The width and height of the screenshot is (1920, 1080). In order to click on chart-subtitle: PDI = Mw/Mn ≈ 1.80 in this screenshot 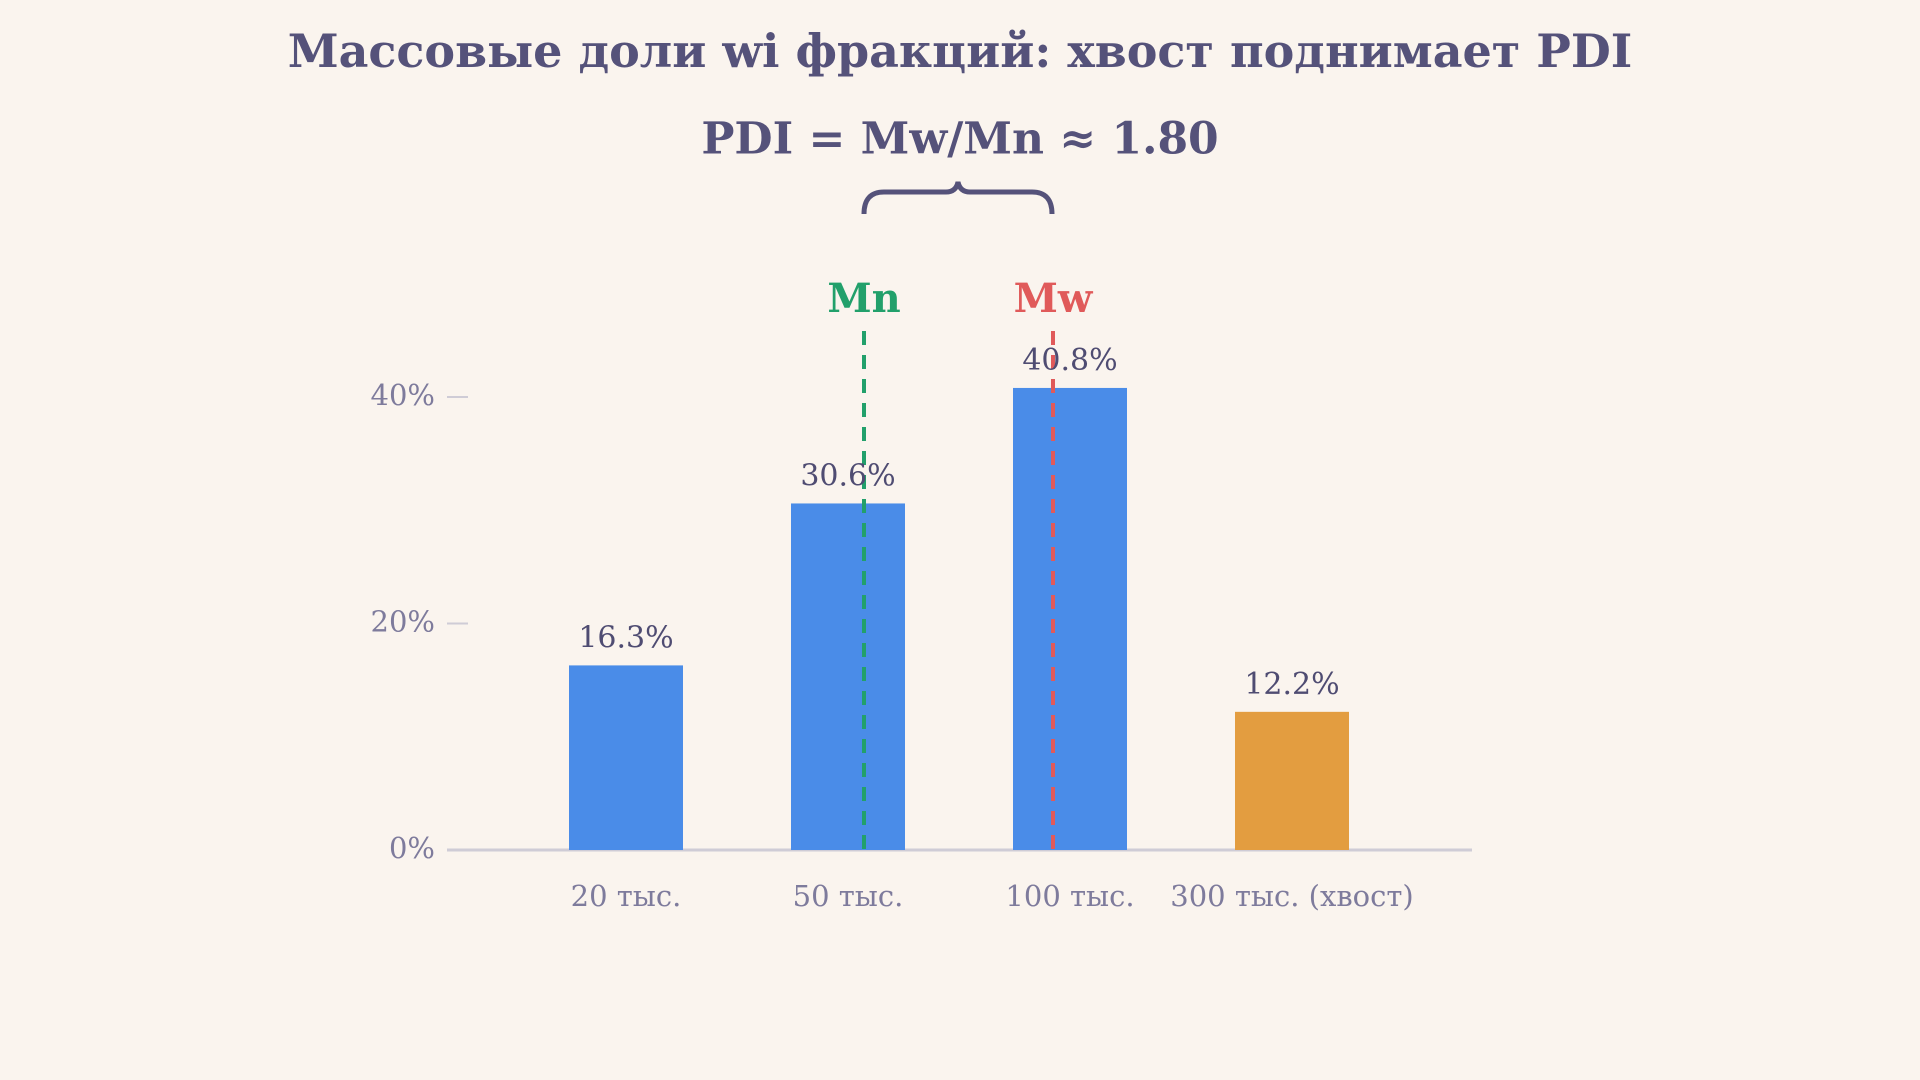, I will do `click(959, 139)`.